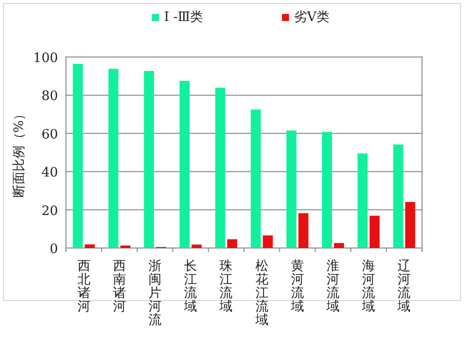 The height and width of the screenshot is (337, 472). I want to click on x-tick-label: 海河流域, so click(368, 286).